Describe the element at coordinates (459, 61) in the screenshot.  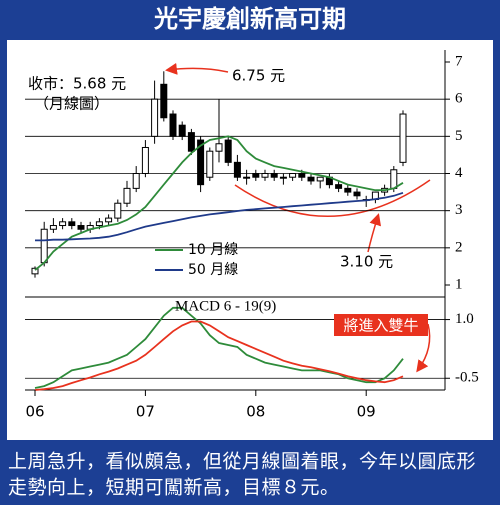
I see `y-tick-label: 7` at that location.